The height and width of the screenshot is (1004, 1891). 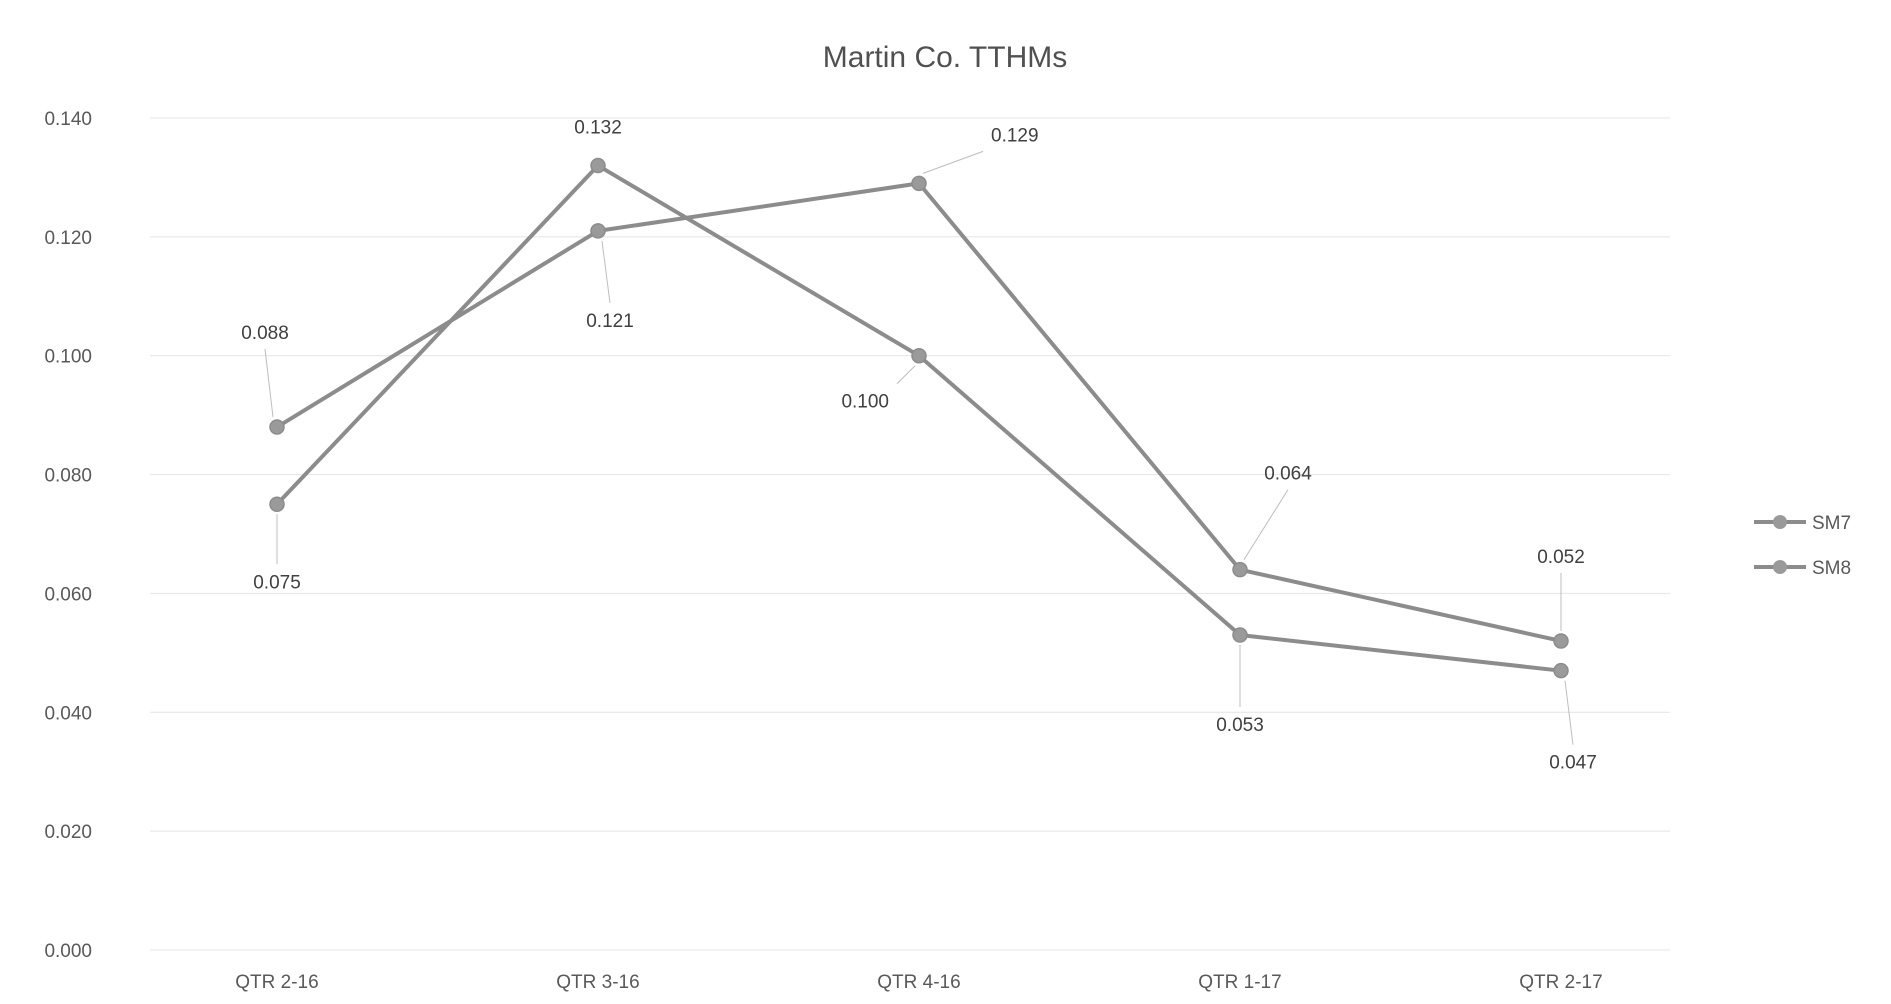 I want to click on data-label-sm7: 0.052, so click(x=1561, y=557).